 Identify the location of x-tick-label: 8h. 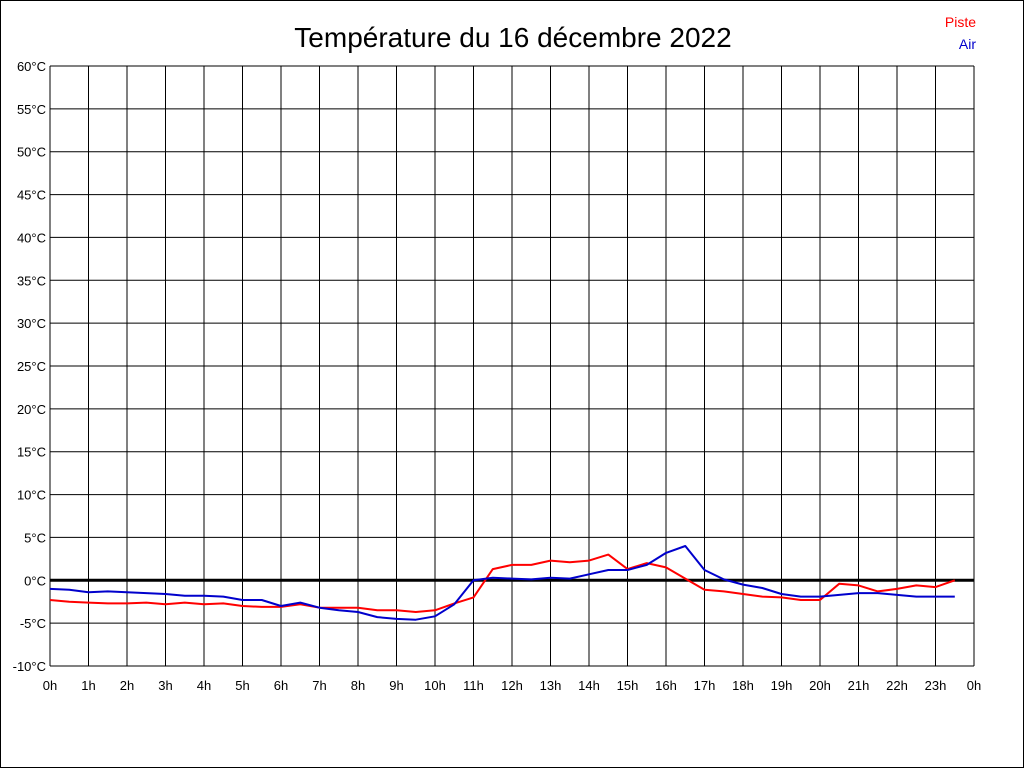
(358, 685).